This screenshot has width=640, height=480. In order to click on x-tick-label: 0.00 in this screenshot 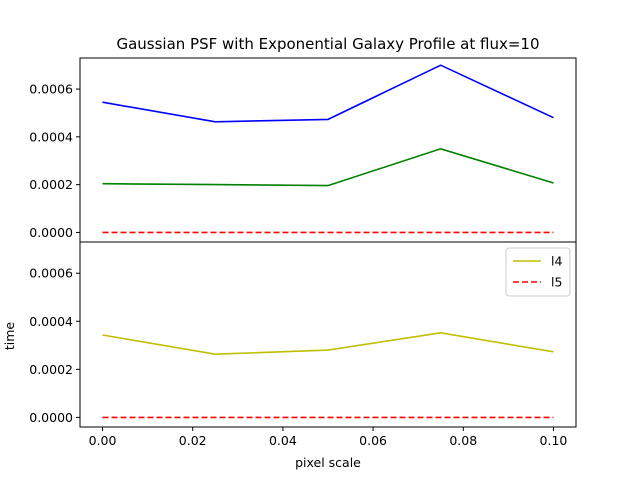, I will do `click(103, 440)`.